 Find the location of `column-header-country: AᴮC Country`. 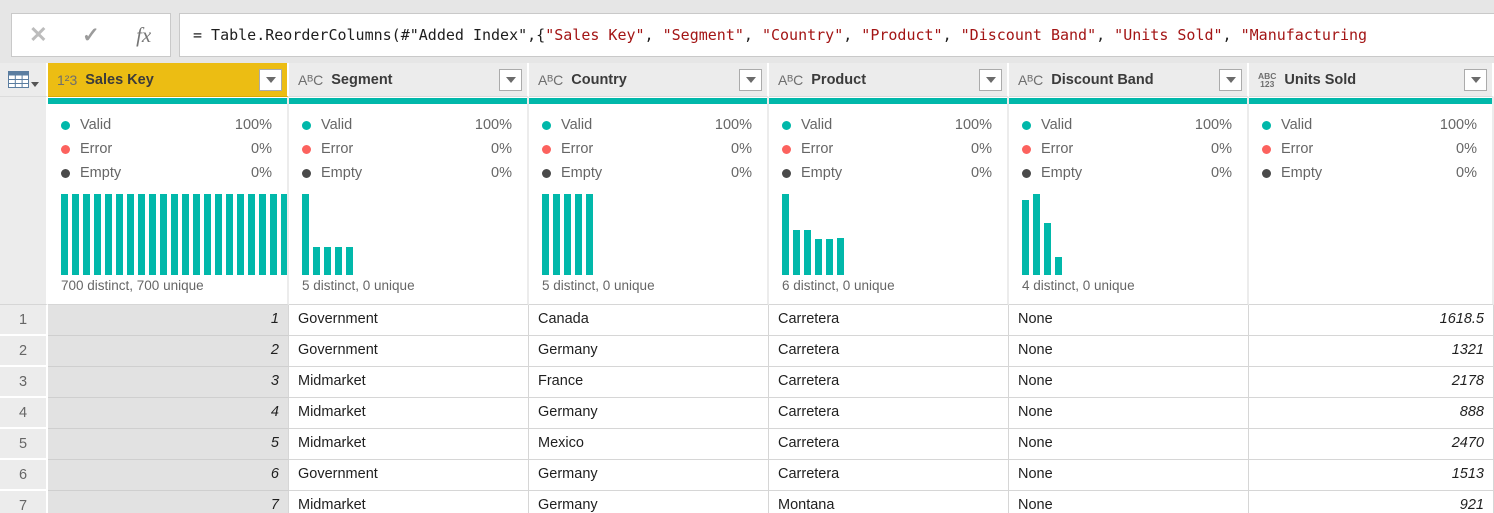

column-header-country: AᴮC Country is located at coordinates (649, 80).